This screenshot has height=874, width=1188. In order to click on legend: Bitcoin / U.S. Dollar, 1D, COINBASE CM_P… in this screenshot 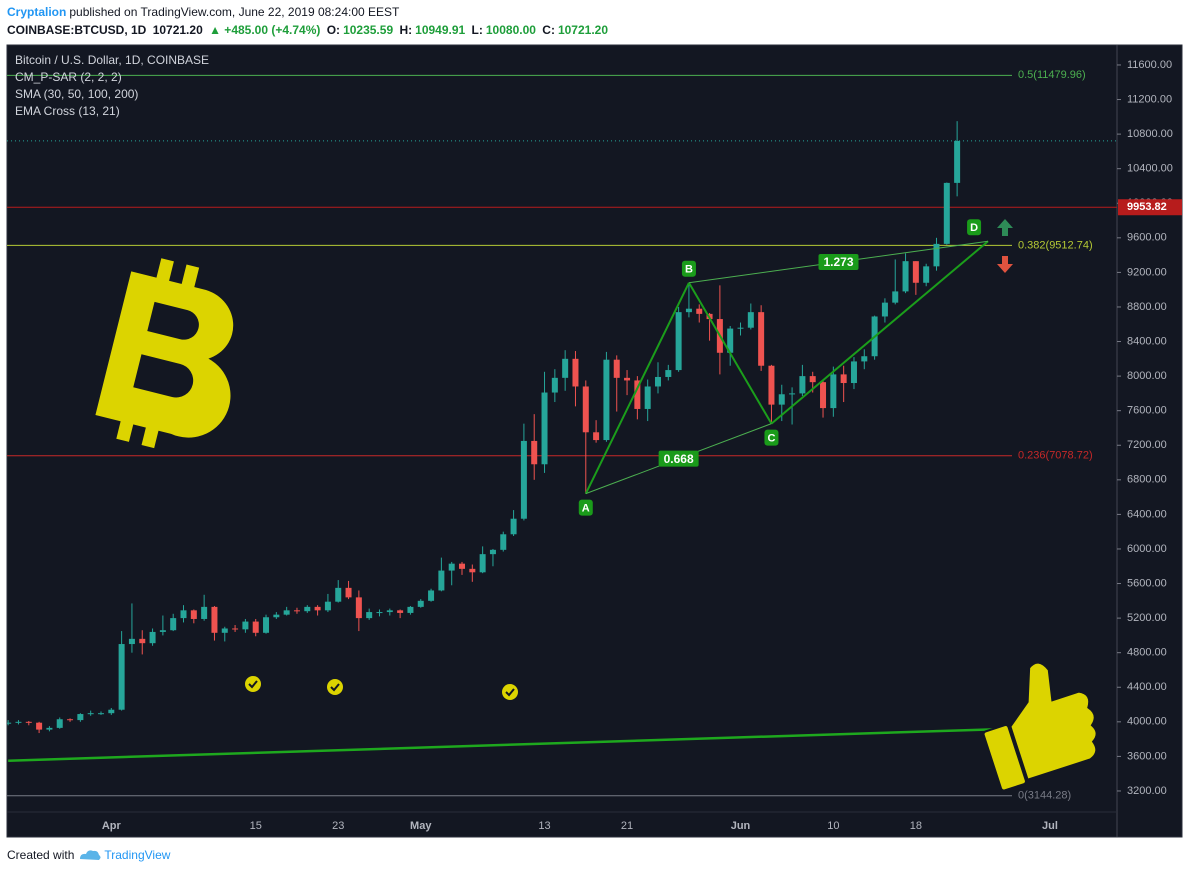, I will do `click(112, 85)`.